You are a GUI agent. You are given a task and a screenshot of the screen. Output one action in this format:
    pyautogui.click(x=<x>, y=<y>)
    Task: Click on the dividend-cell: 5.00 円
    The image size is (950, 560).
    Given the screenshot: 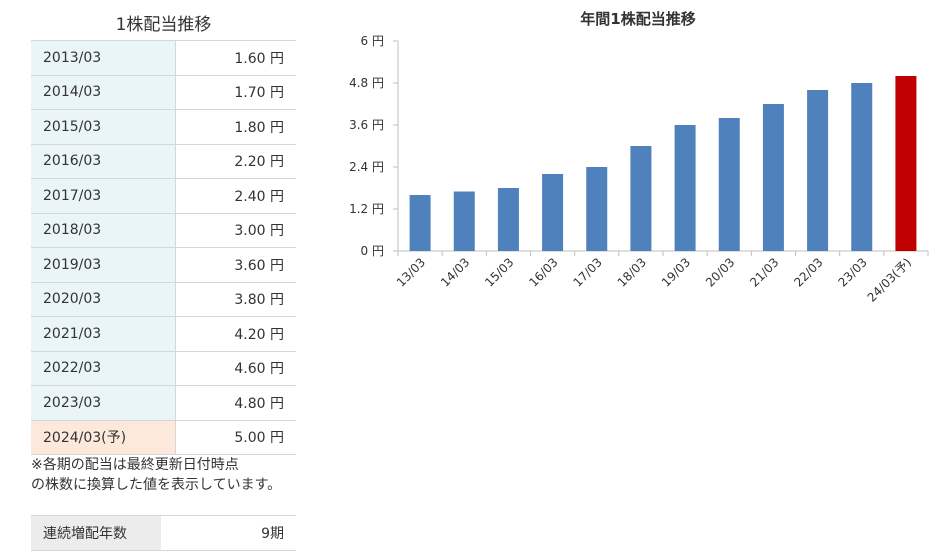 What is the action you would take?
    pyautogui.click(x=235, y=437)
    